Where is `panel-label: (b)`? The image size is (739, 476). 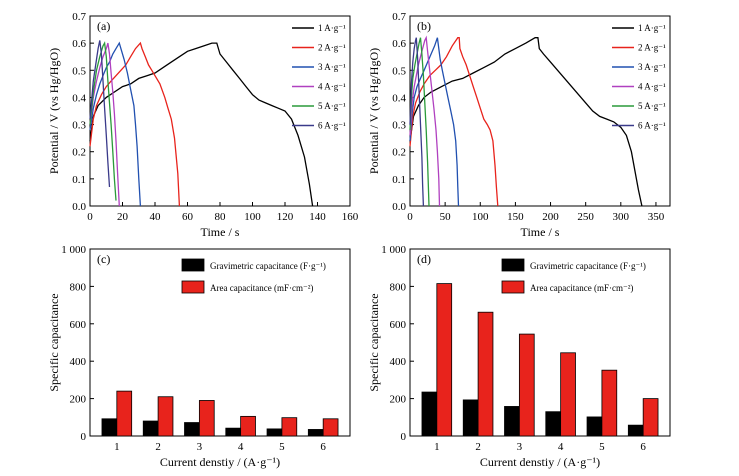 panel-label: (b) is located at coordinates (424, 26).